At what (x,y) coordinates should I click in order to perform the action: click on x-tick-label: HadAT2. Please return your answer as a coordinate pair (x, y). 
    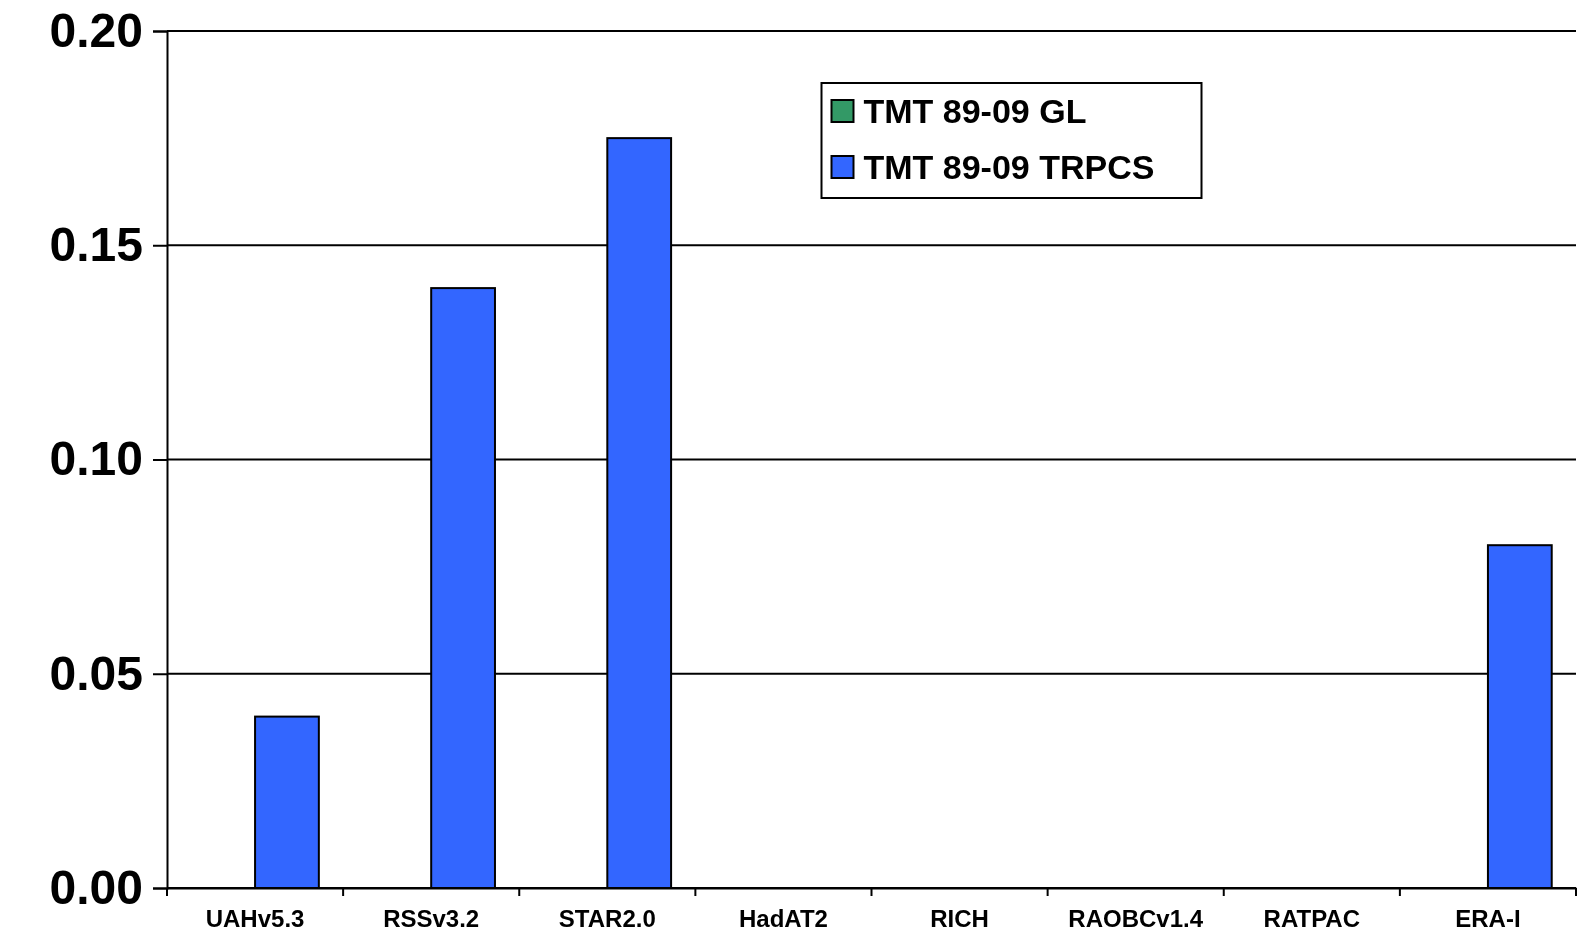
    Looking at the image, I should click on (783, 919).